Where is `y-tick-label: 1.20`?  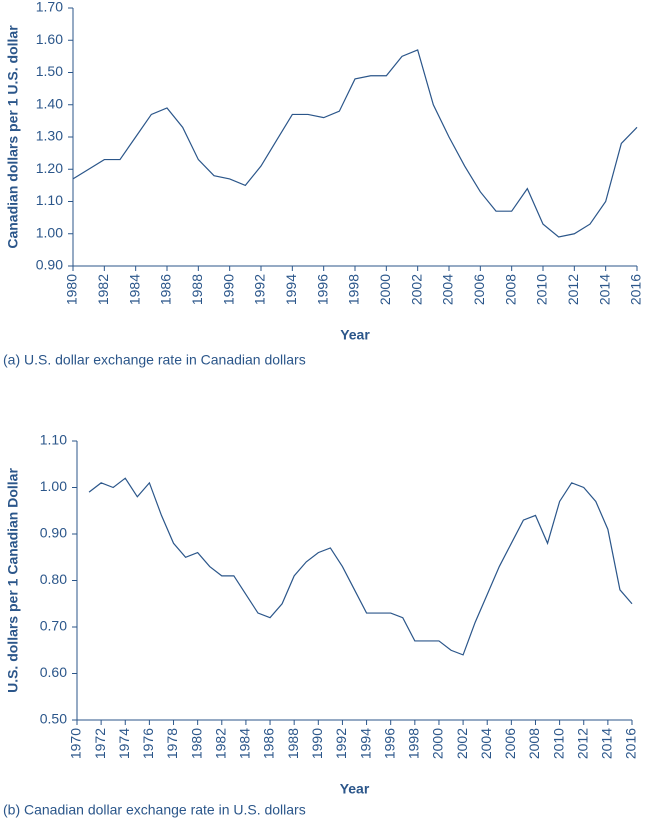
y-tick-label: 1.20 is located at coordinates (49, 168).